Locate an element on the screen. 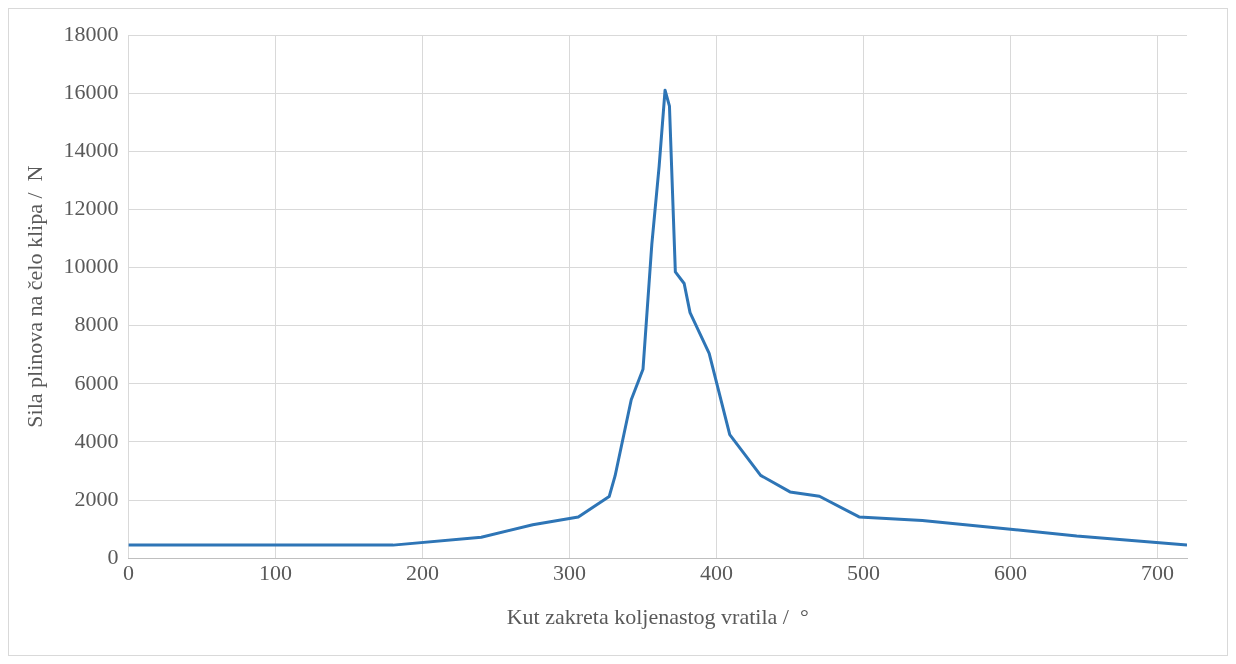 This screenshot has height=664, width=1236. y-tick-label: 2000 is located at coordinates (96, 498).